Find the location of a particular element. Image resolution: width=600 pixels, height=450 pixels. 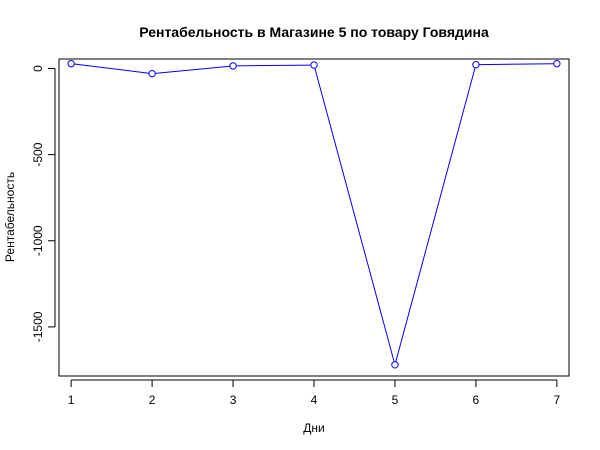

x-tick-label: 1 is located at coordinates (71, 400).